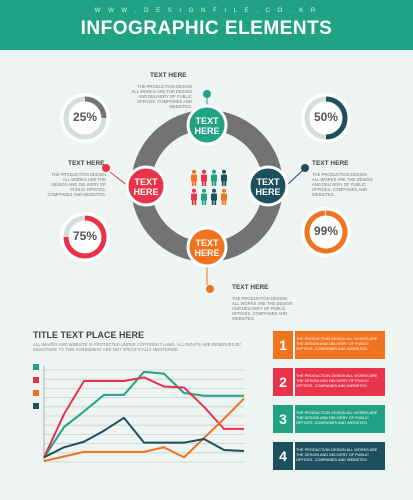  I want to click on info-box-number: 4, so click(284, 456).